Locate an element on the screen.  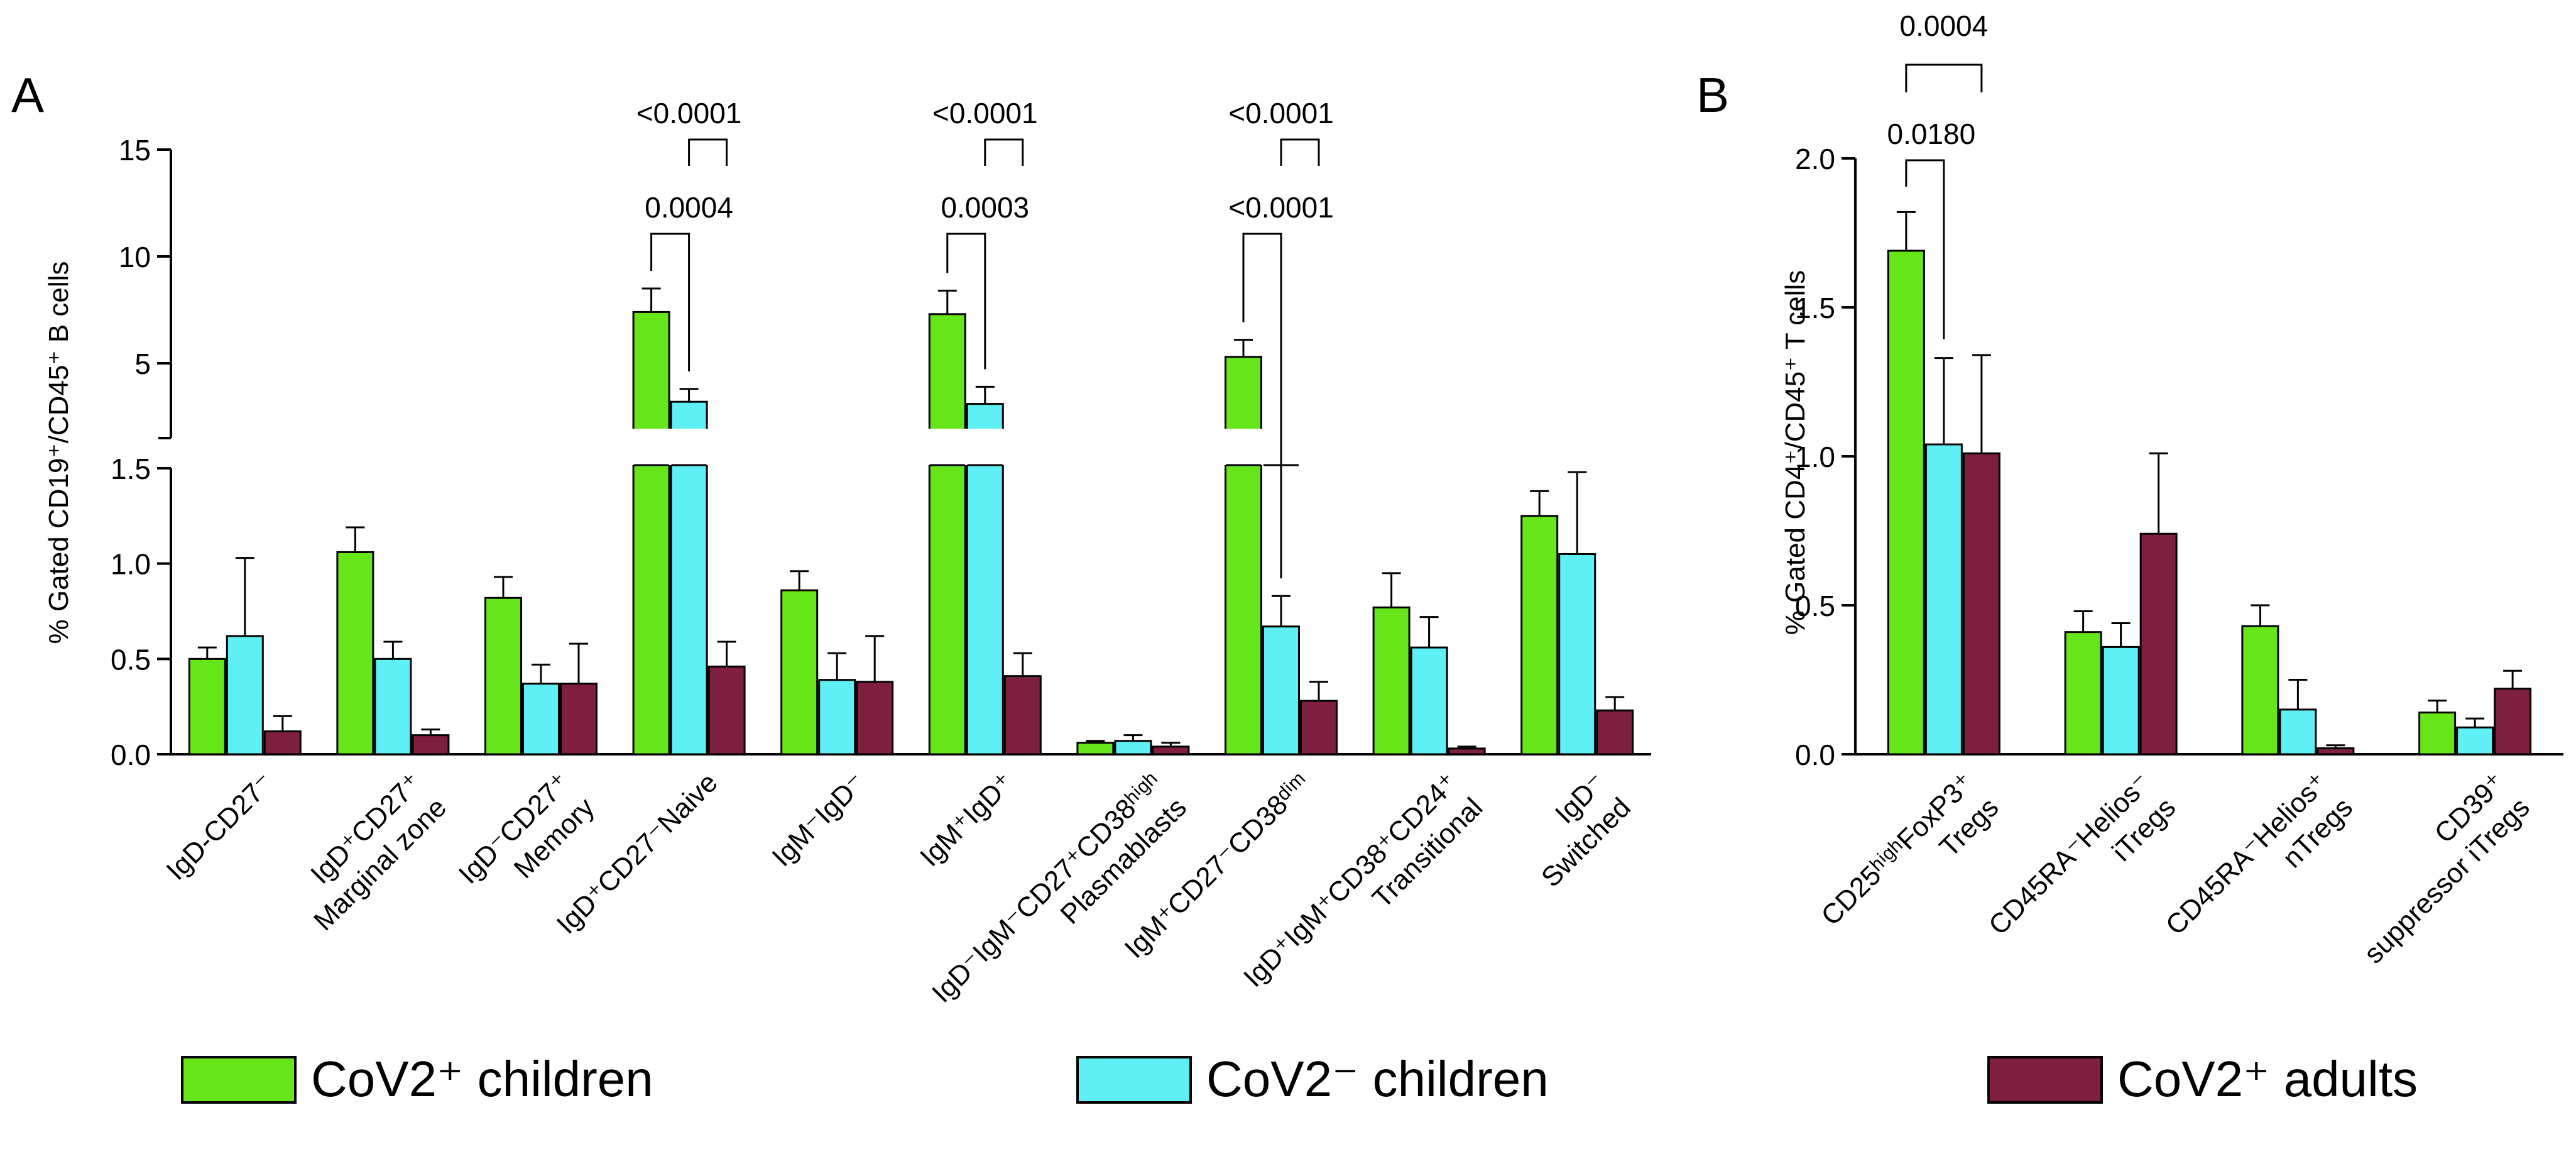
panel-a-category-label-line: IgD⁺CD27⁻Naive is located at coordinates (638, 853).